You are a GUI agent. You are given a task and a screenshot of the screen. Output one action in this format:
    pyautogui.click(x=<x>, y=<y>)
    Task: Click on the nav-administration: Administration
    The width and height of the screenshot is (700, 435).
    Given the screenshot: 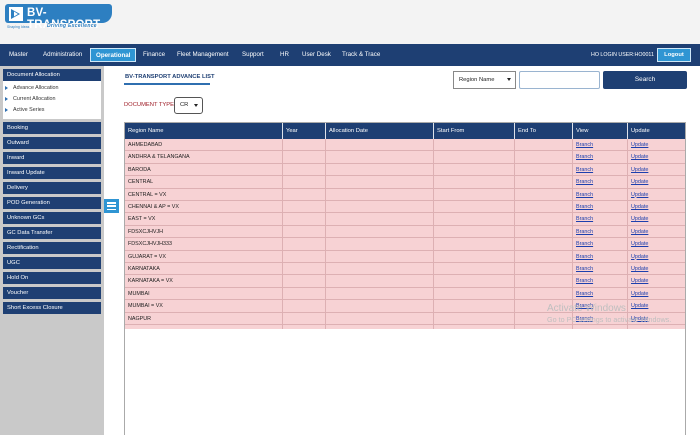 What is the action you would take?
    pyautogui.click(x=63, y=54)
    